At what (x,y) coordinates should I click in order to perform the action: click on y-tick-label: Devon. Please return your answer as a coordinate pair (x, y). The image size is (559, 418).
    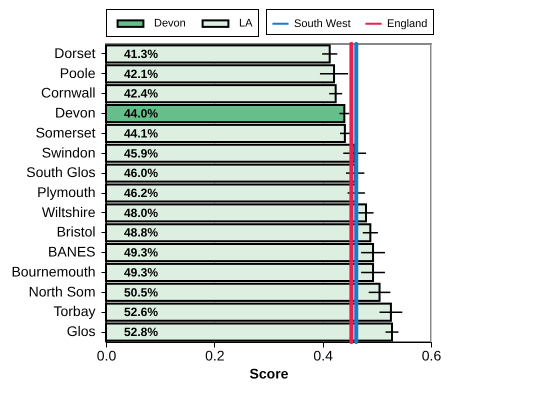
    Looking at the image, I should click on (75, 112).